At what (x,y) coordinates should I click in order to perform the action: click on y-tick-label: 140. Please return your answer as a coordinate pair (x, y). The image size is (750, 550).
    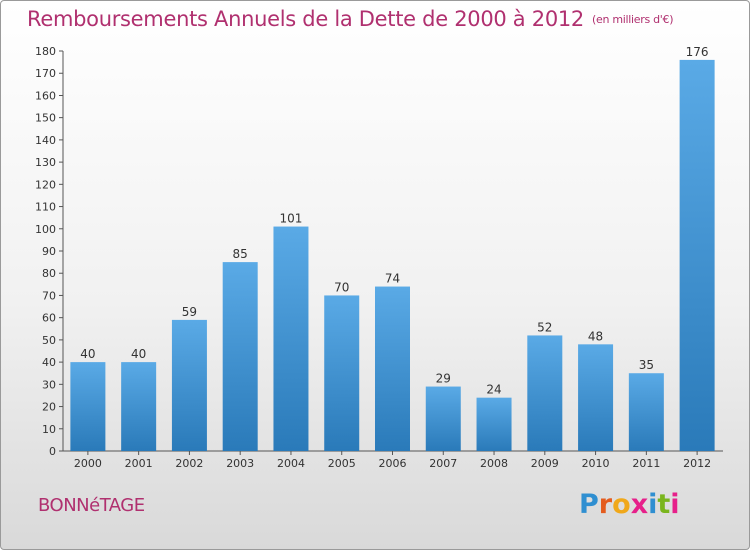
    Looking at the image, I should click on (45, 140).